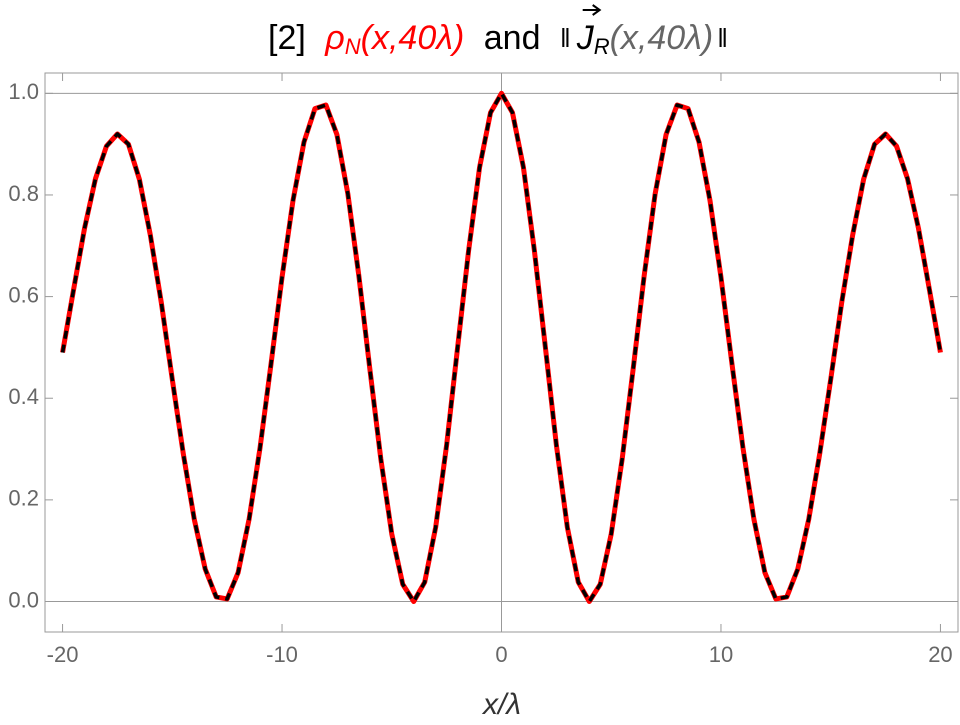 The image size is (960, 725). What do you see at coordinates (23, 193) in the screenshot?
I see `y-tick-label: 0.8` at bounding box center [23, 193].